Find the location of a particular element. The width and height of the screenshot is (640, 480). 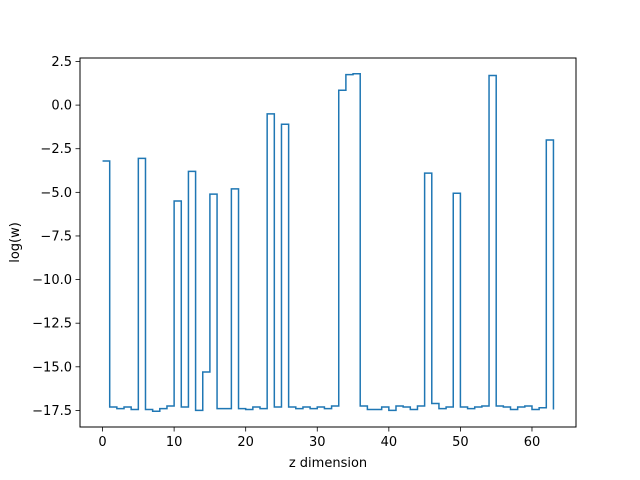

x-tick-label: 20 is located at coordinates (245, 442).